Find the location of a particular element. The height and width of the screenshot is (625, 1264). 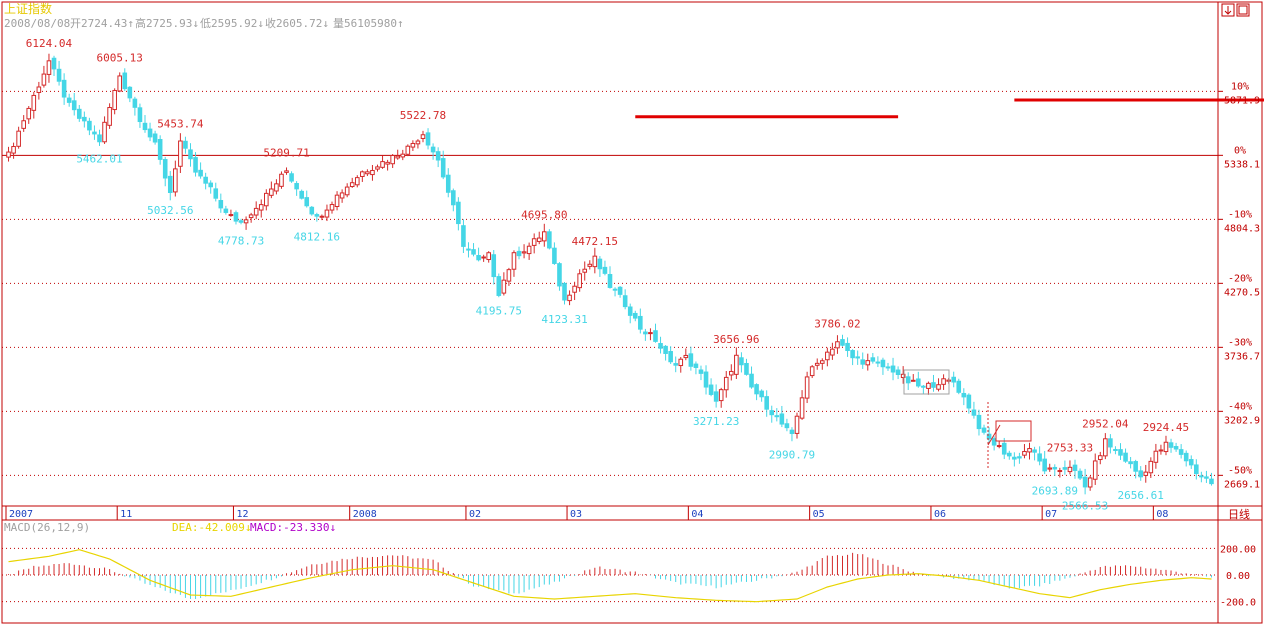

percent-tick-label: -30% is located at coordinates (1240, 342).